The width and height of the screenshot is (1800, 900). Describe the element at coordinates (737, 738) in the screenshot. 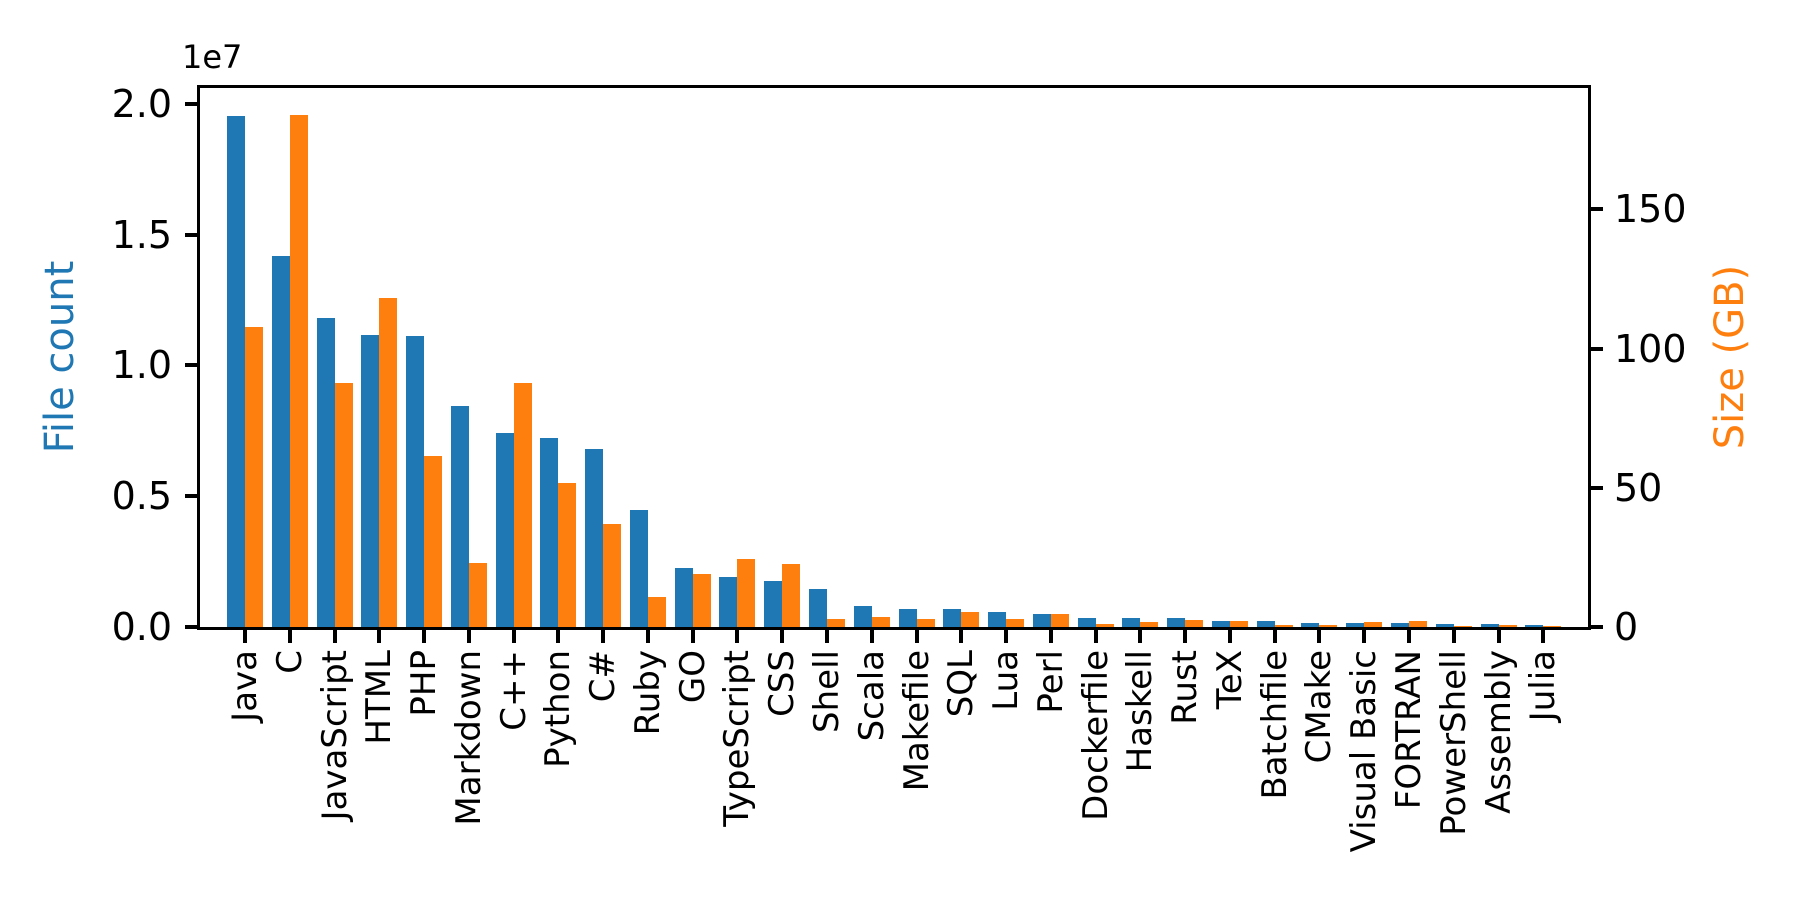

I see `x-tick-label: TypeScript` at that location.